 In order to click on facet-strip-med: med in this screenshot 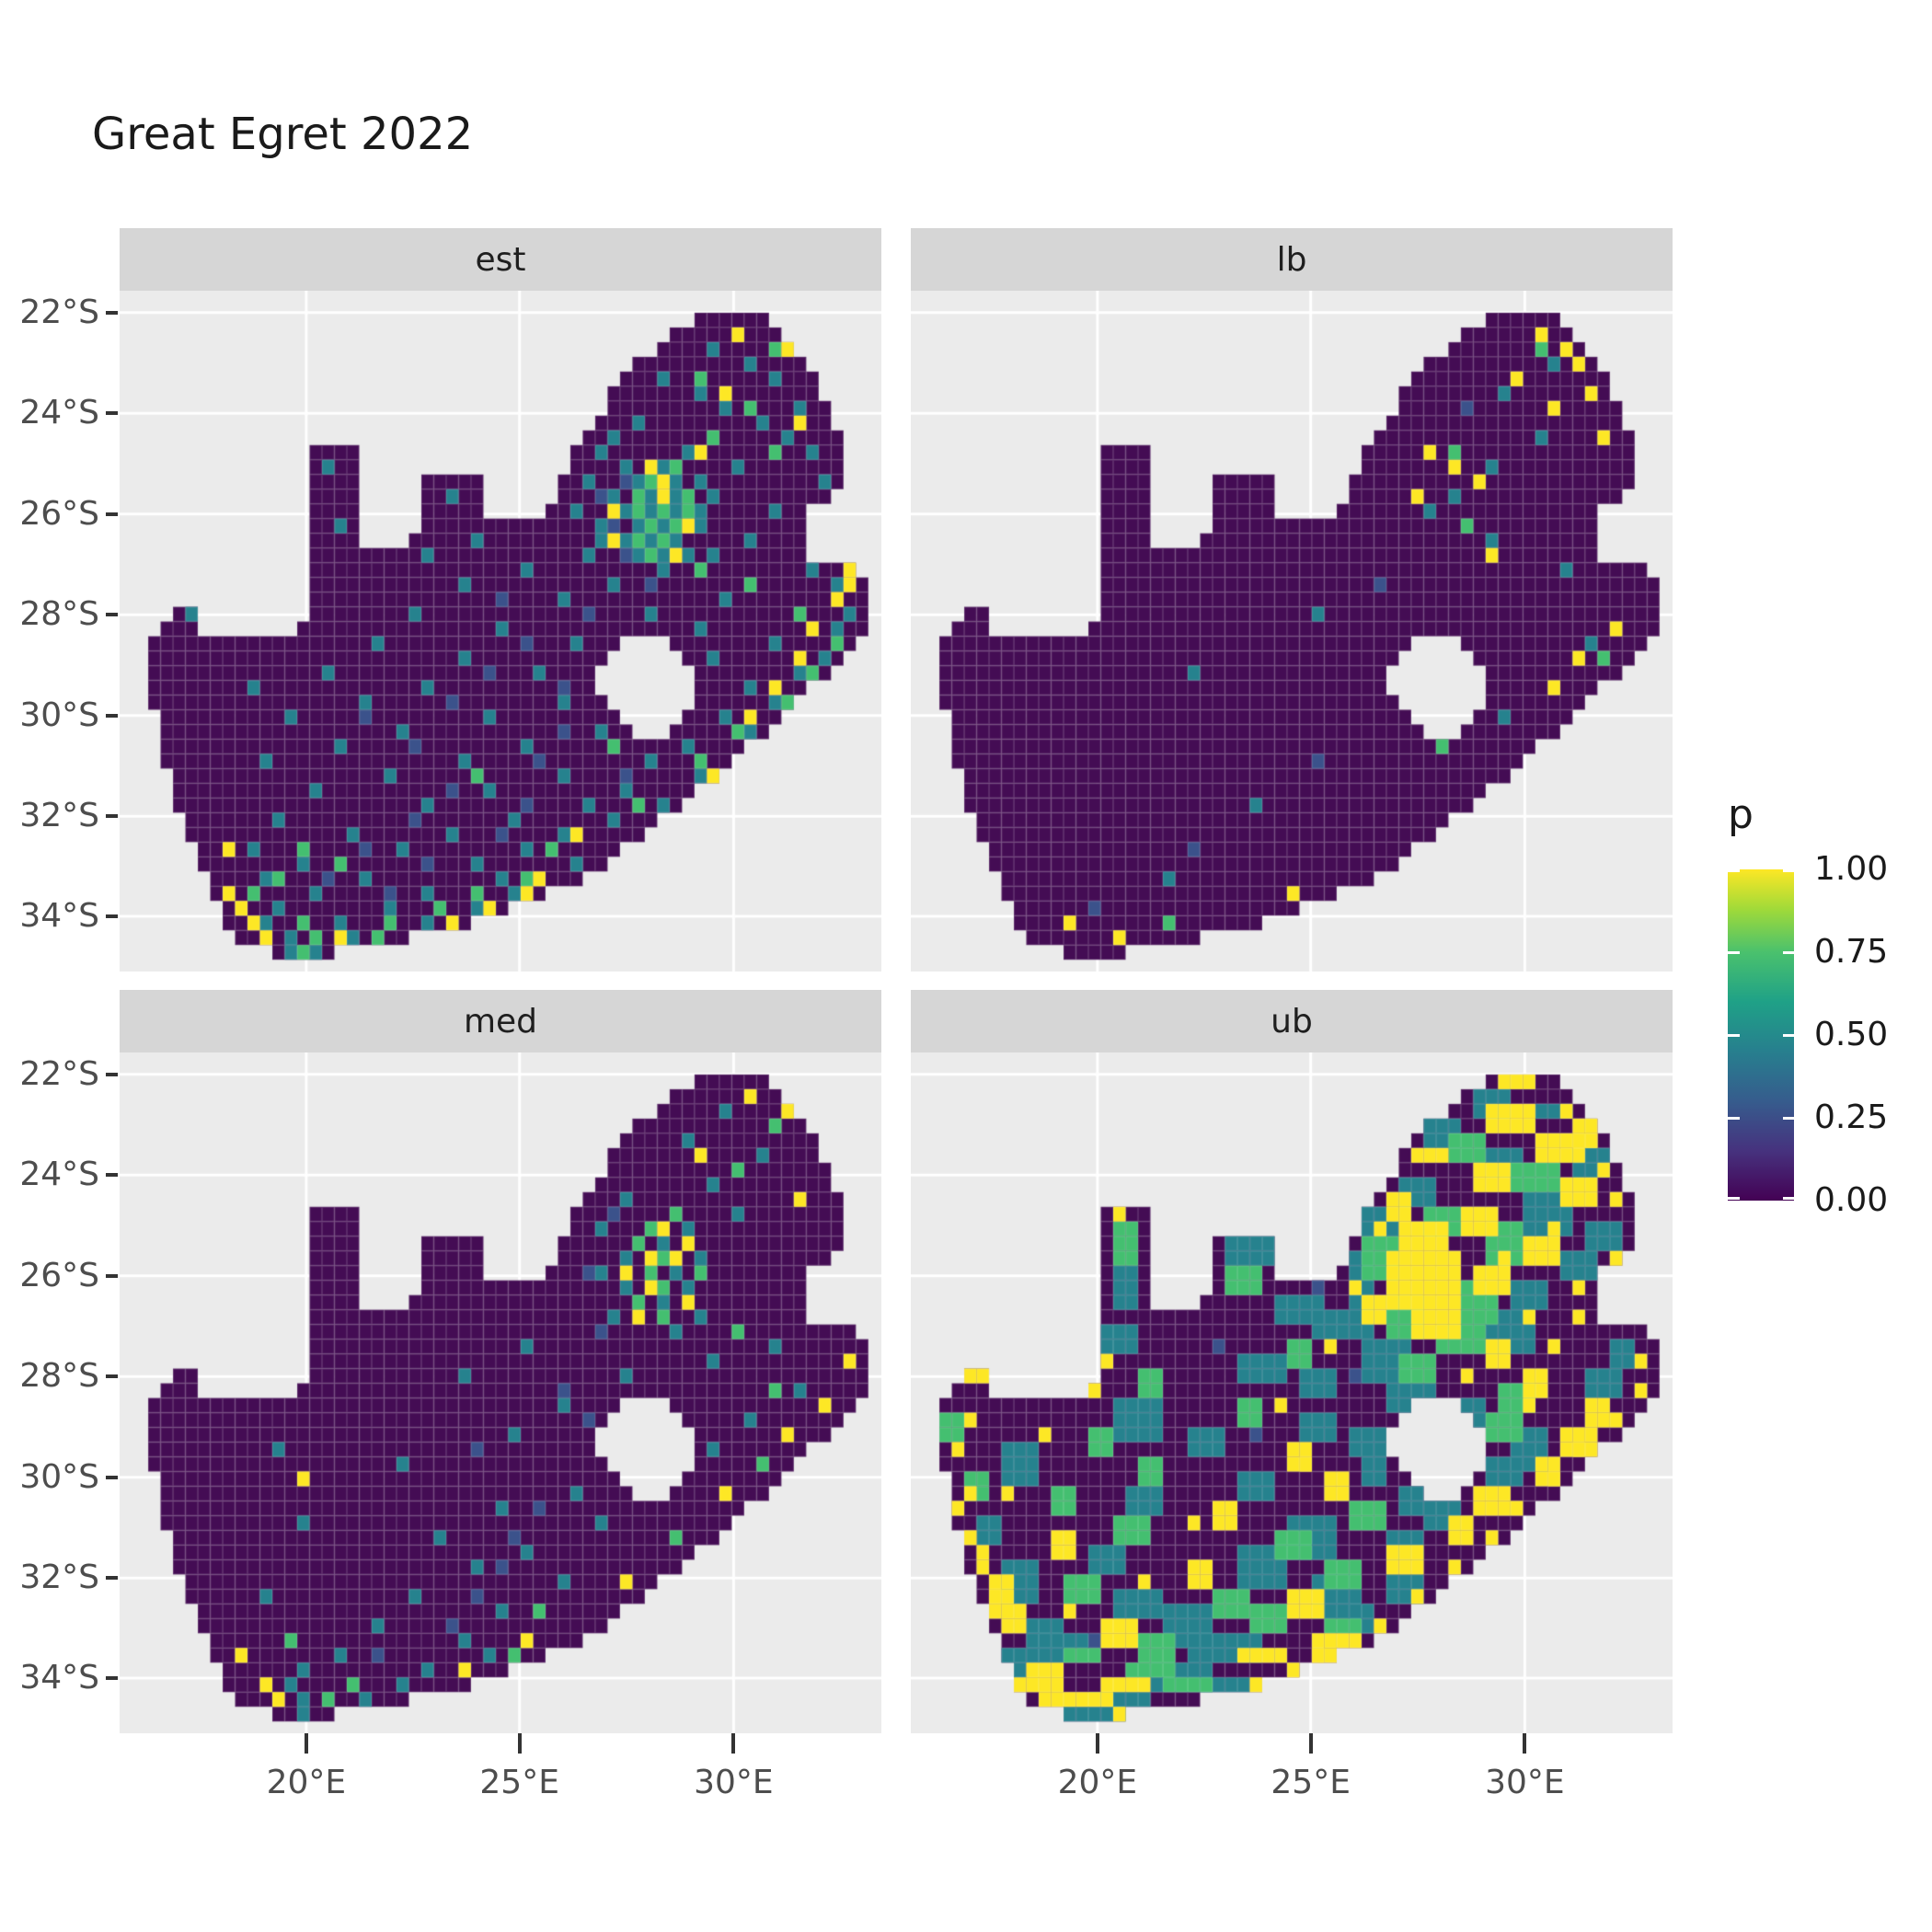, I will do `click(500, 1021)`.